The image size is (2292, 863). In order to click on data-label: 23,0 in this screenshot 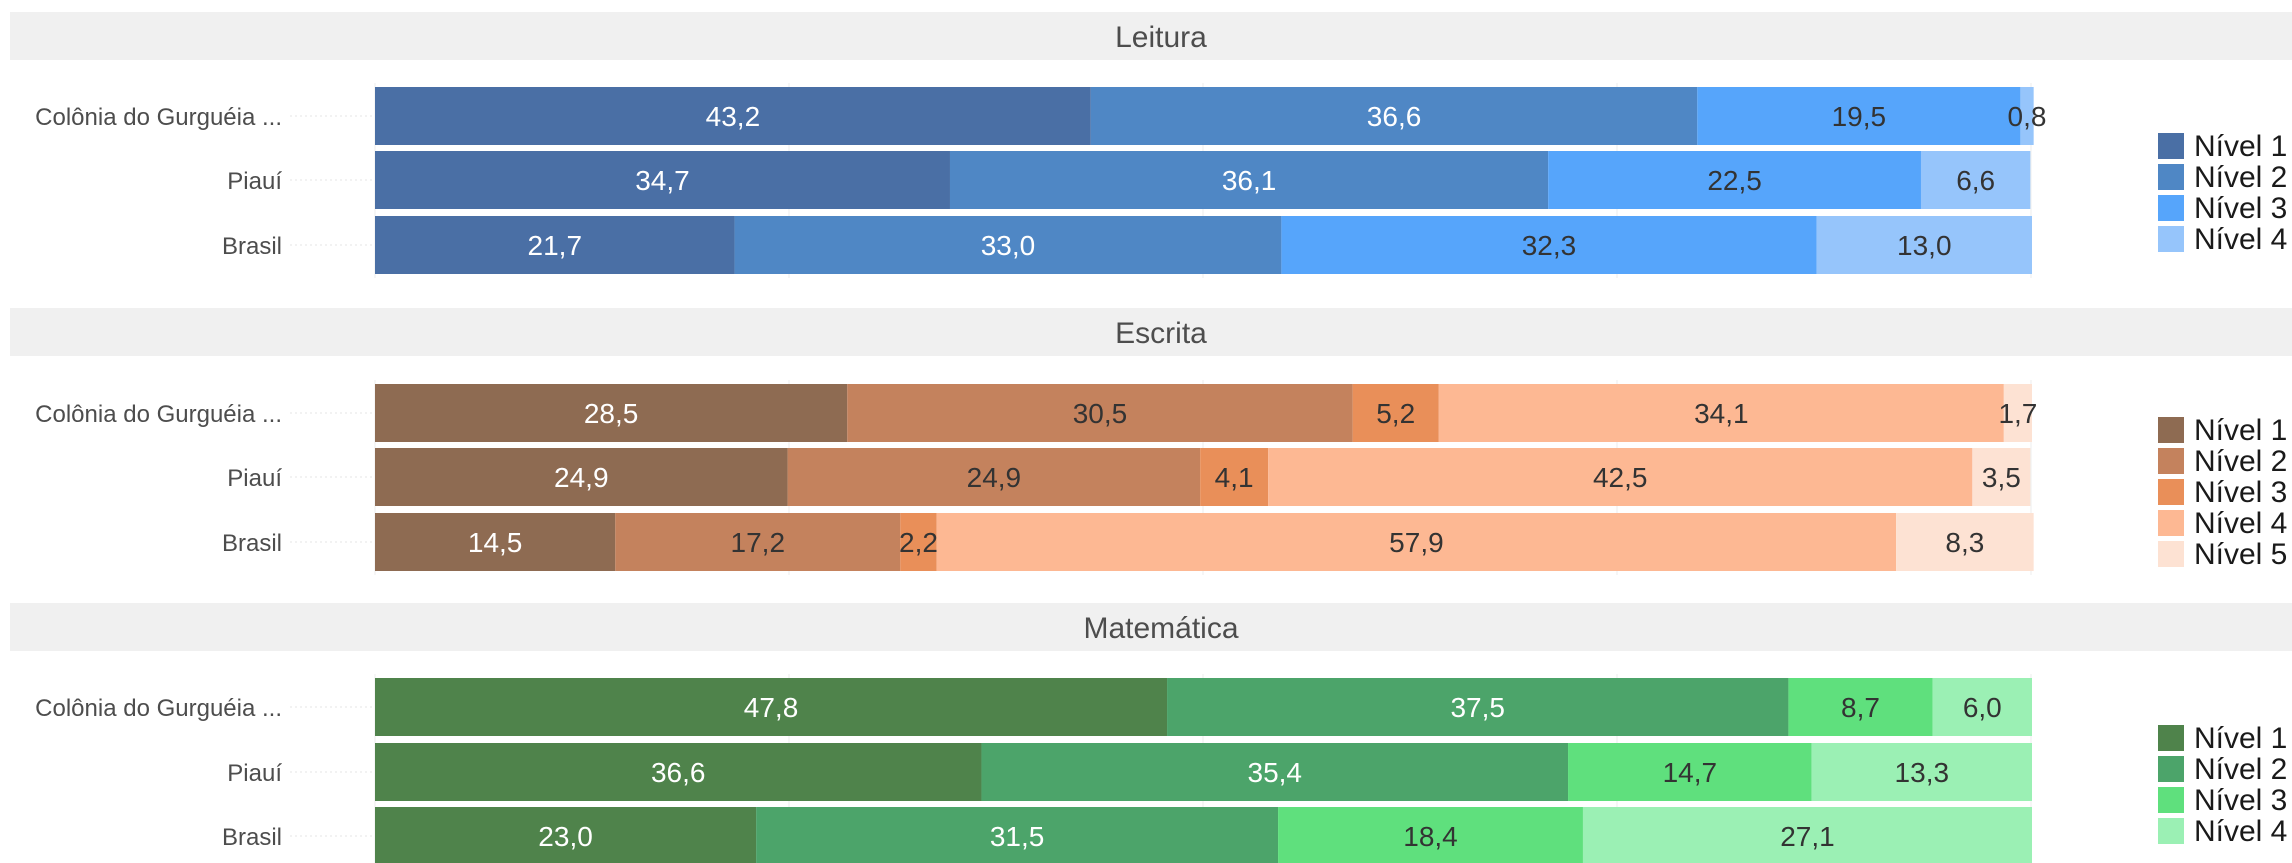, I will do `click(565, 836)`.